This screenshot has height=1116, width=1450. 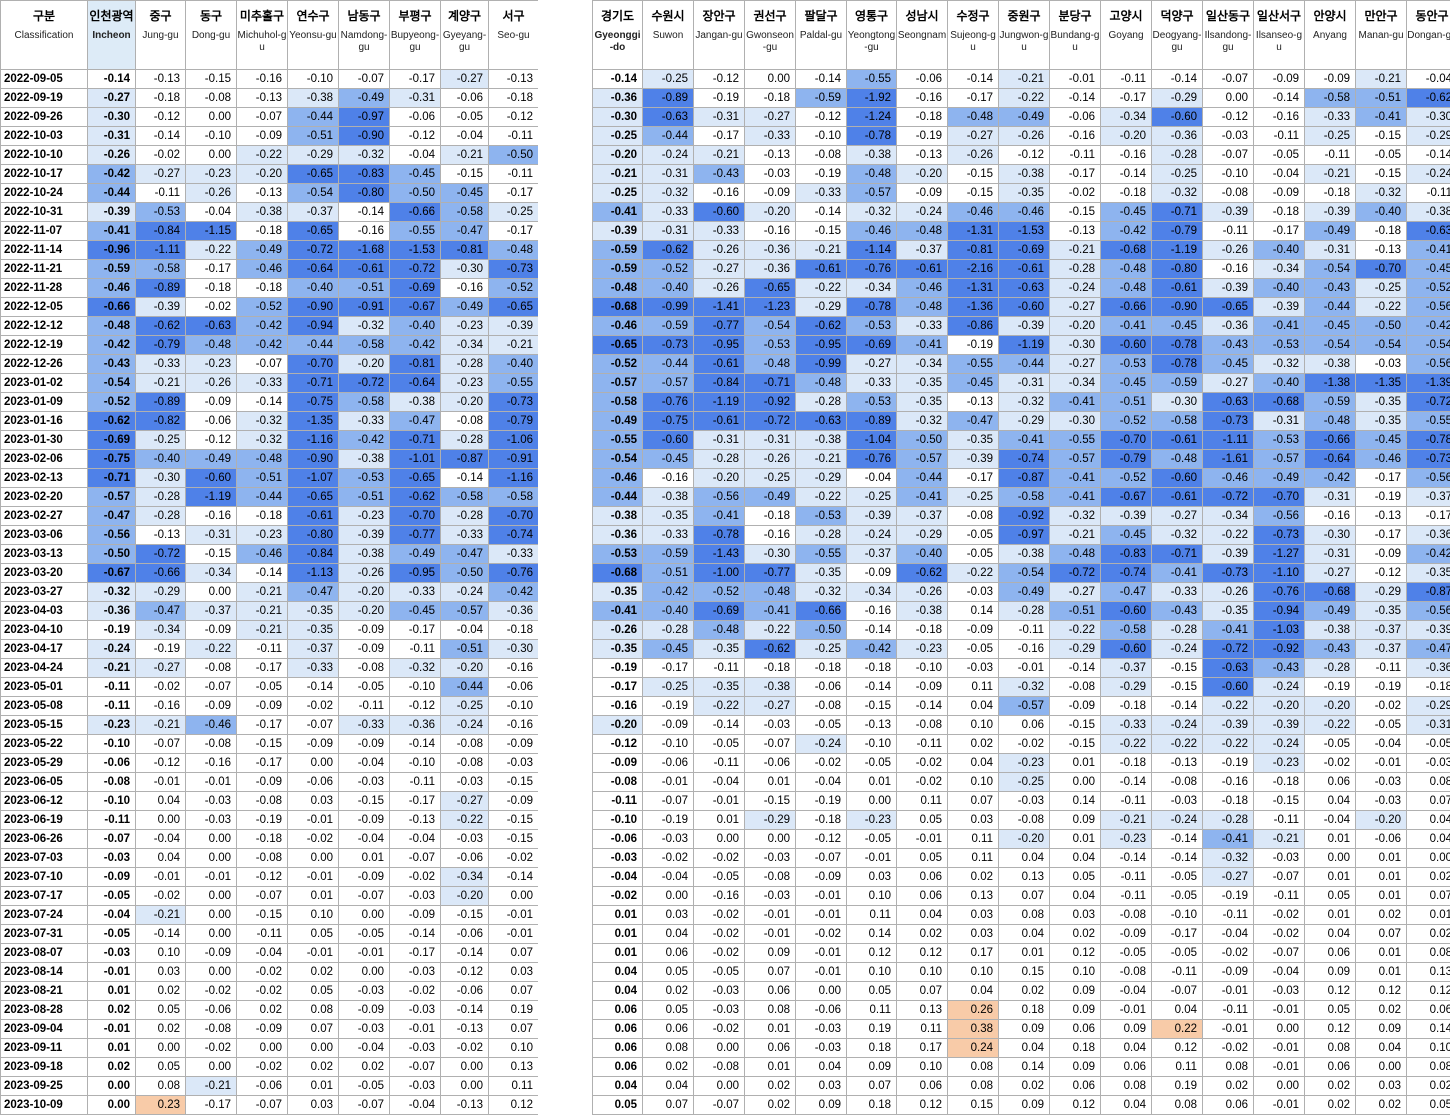 I want to click on value-cell: -0.14, so click(x=1126, y=782).